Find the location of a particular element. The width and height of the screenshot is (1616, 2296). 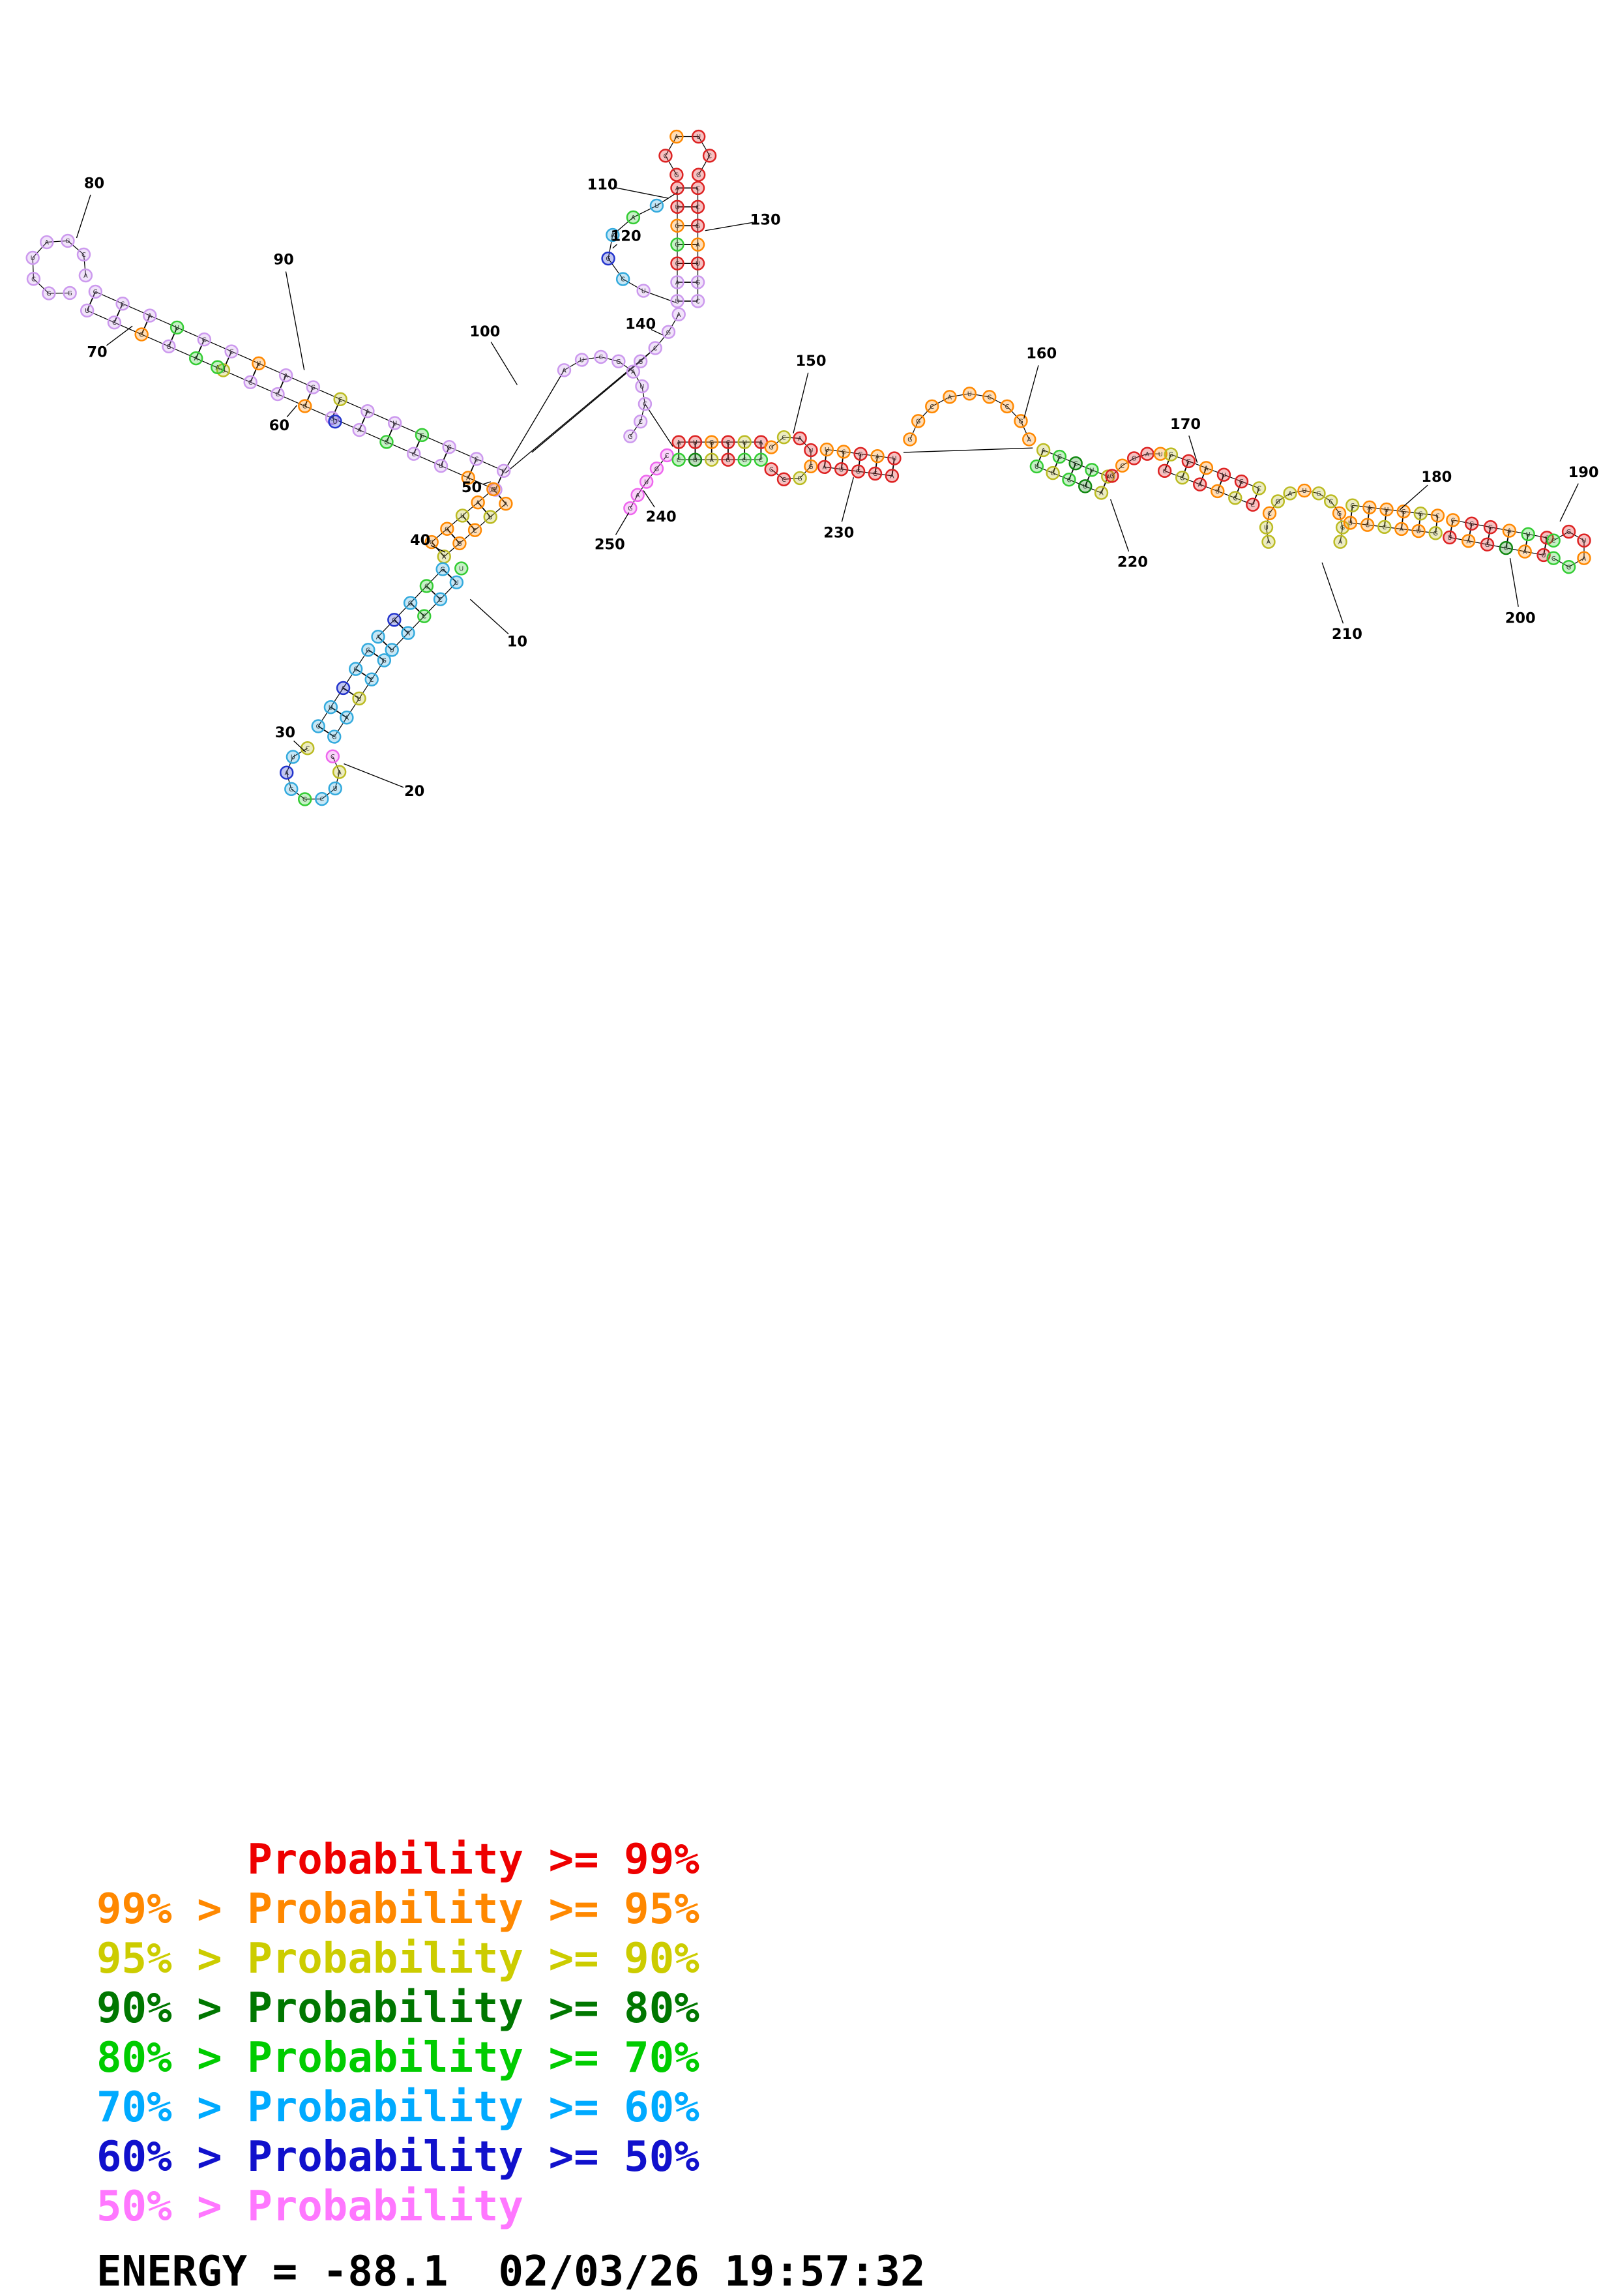

position-label: 230 is located at coordinates (838, 533).